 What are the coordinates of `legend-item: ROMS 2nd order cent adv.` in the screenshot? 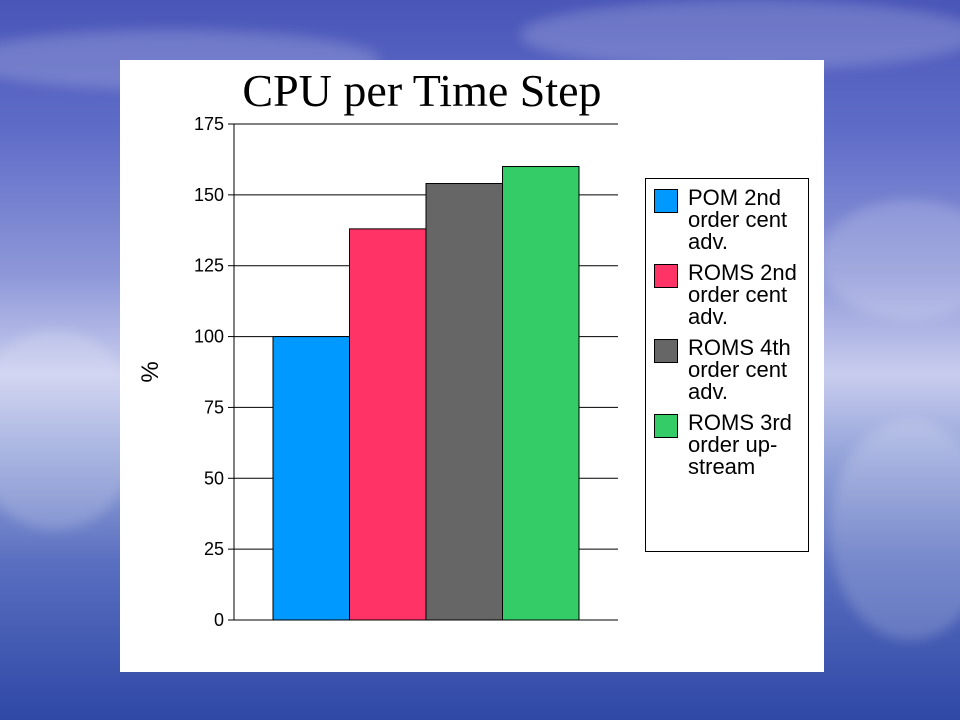 It's located at (728, 295).